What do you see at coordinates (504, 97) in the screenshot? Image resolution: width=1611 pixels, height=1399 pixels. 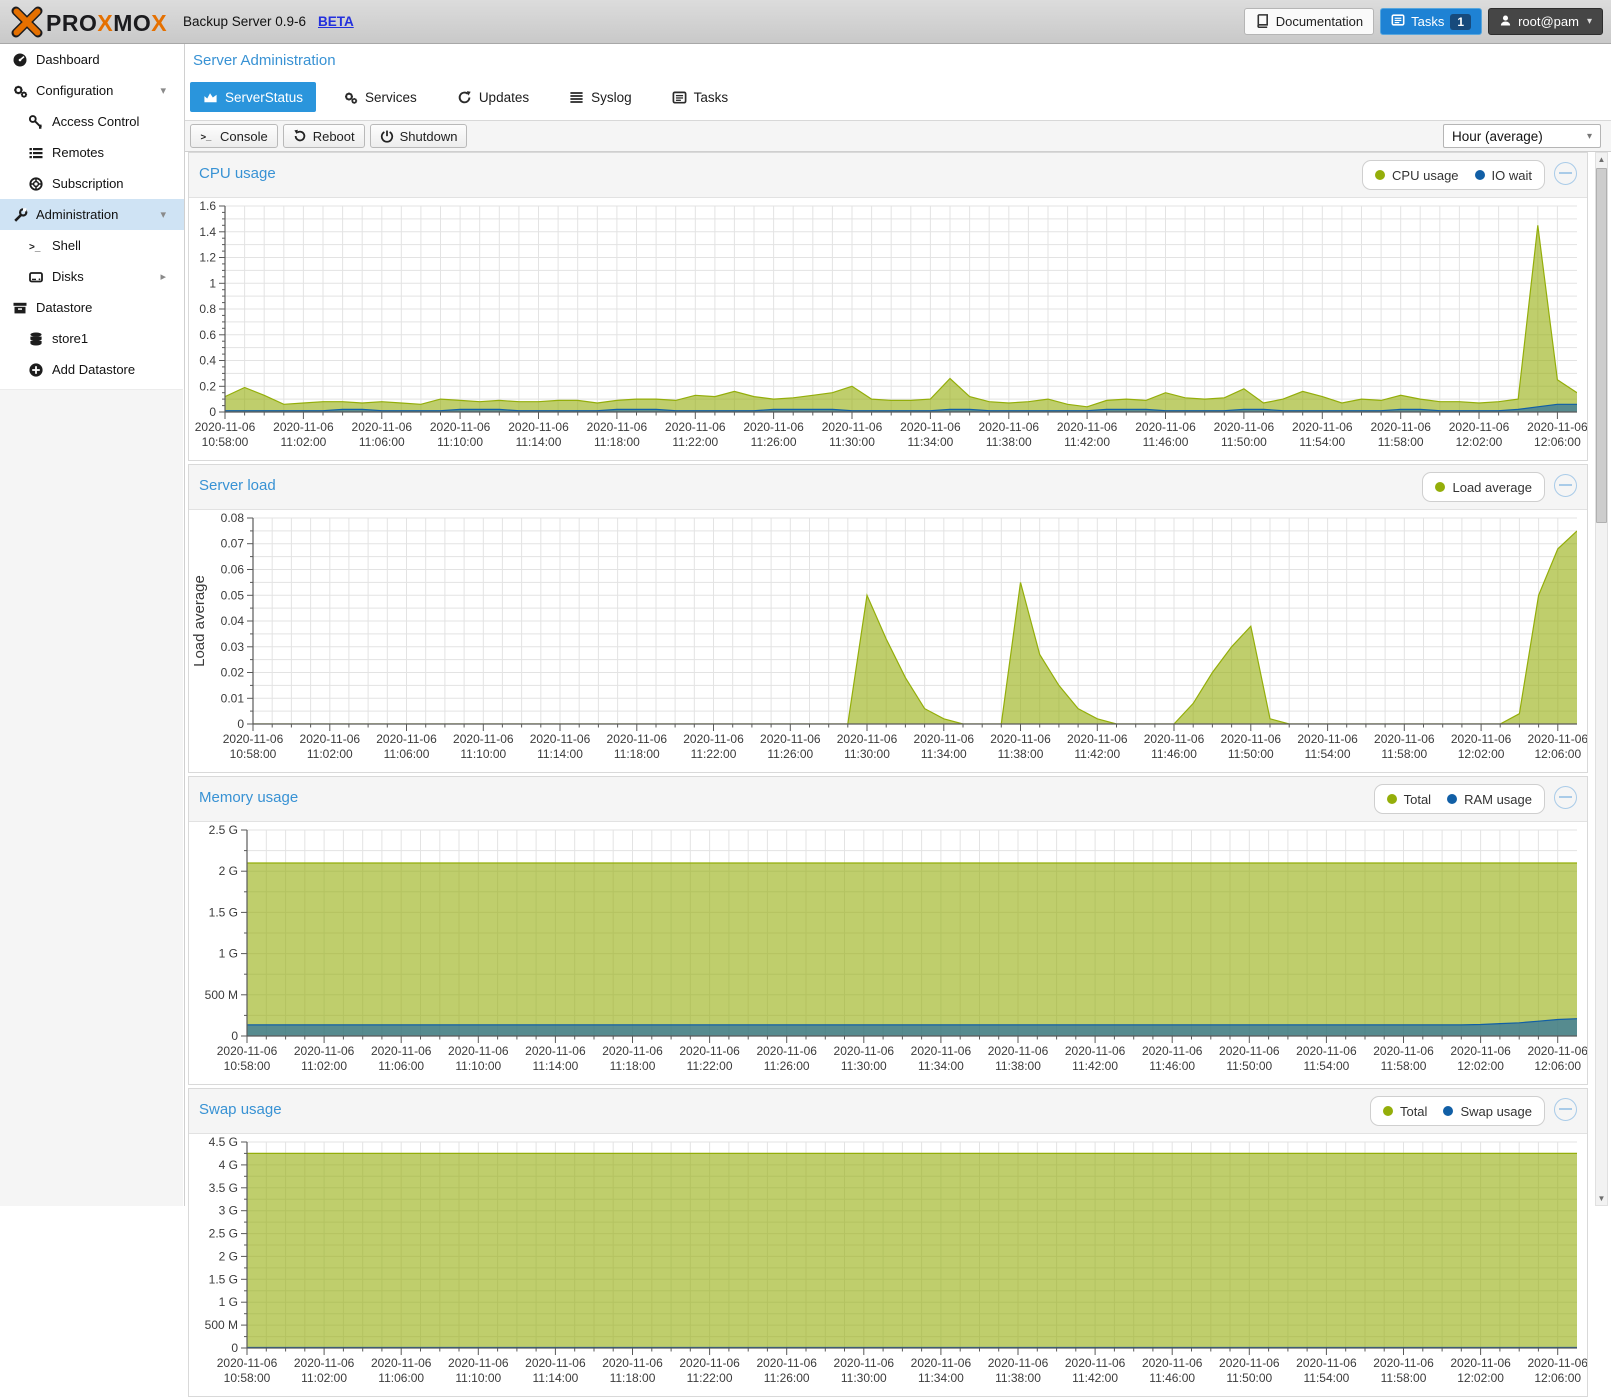 I see `tab-label: Updates` at bounding box center [504, 97].